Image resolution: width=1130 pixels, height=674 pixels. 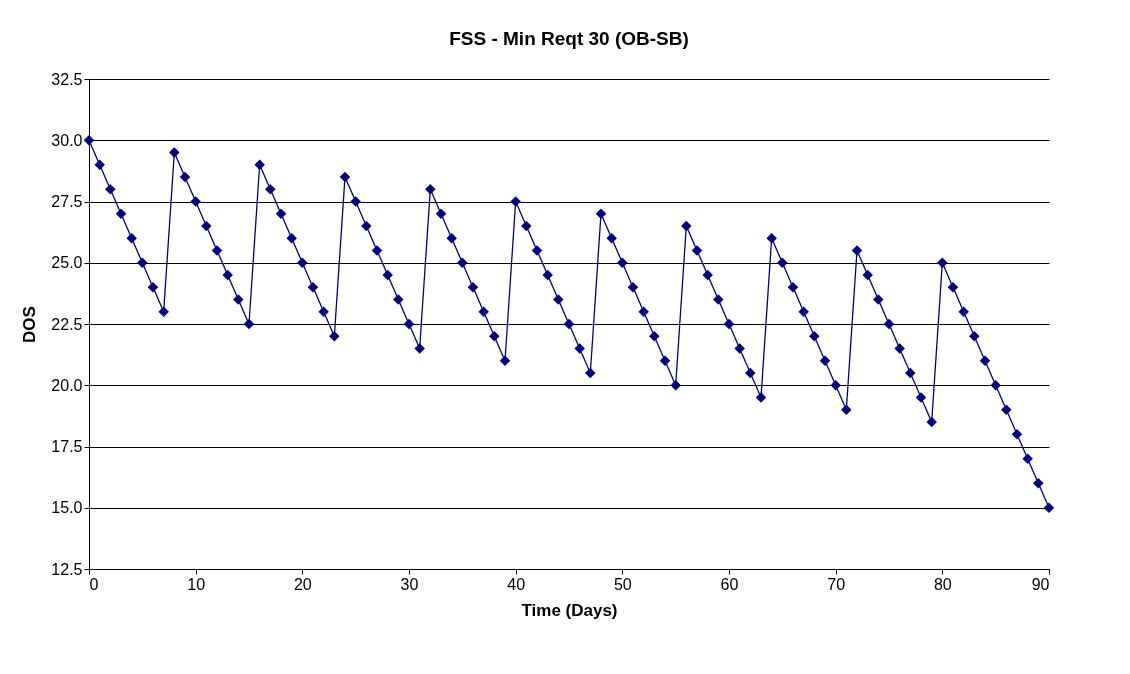 What do you see at coordinates (409, 584) in the screenshot?
I see `x-tick-label: 30` at bounding box center [409, 584].